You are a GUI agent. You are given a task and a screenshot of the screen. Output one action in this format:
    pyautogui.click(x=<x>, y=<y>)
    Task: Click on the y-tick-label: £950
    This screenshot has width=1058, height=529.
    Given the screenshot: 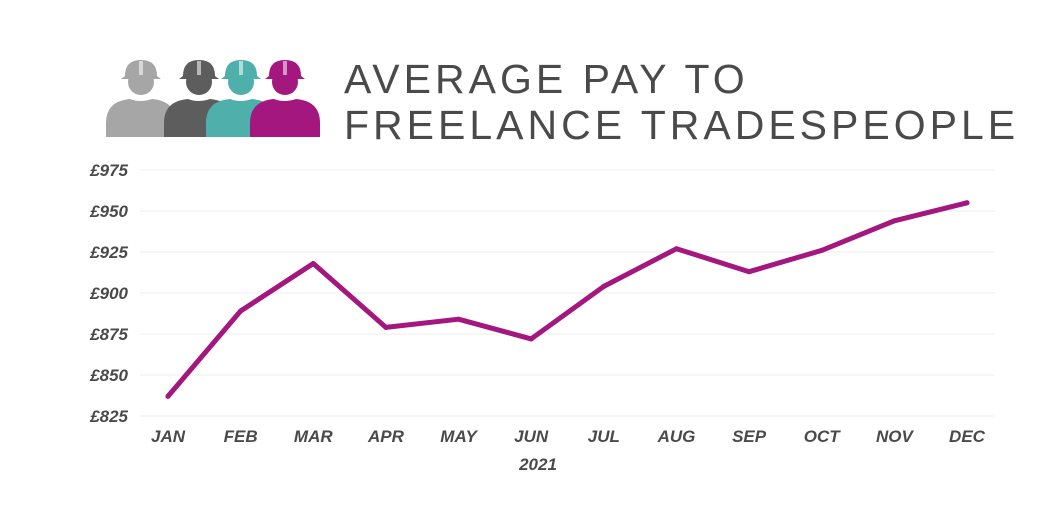 What is the action you would take?
    pyautogui.click(x=108, y=211)
    